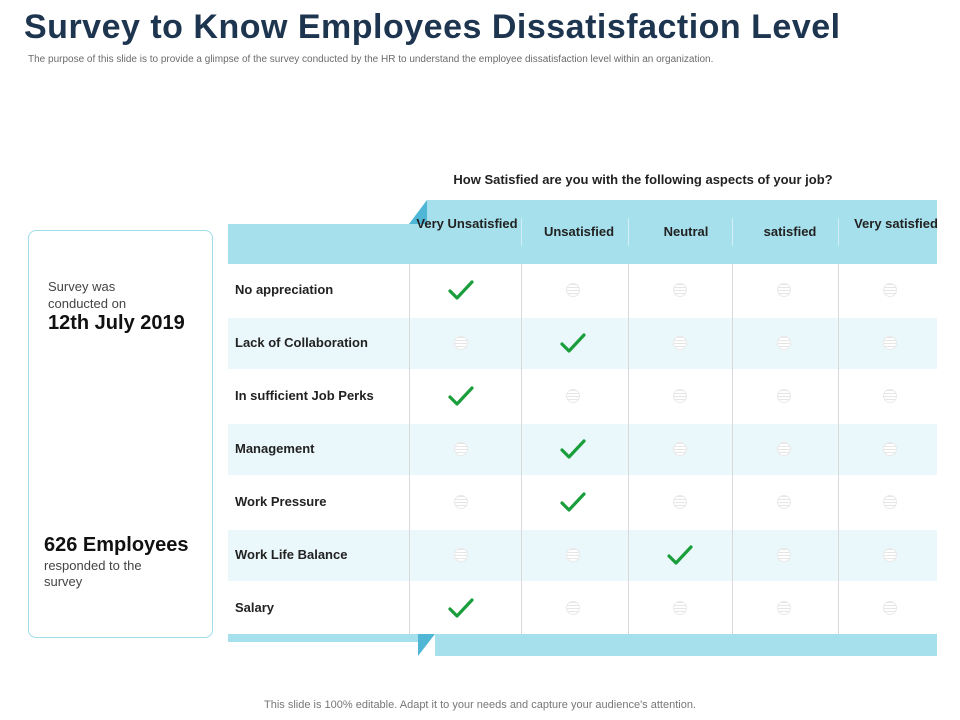 The height and width of the screenshot is (720, 960). Describe the element at coordinates (281, 501) in the screenshot. I see `row-label: Work Pressure` at that location.